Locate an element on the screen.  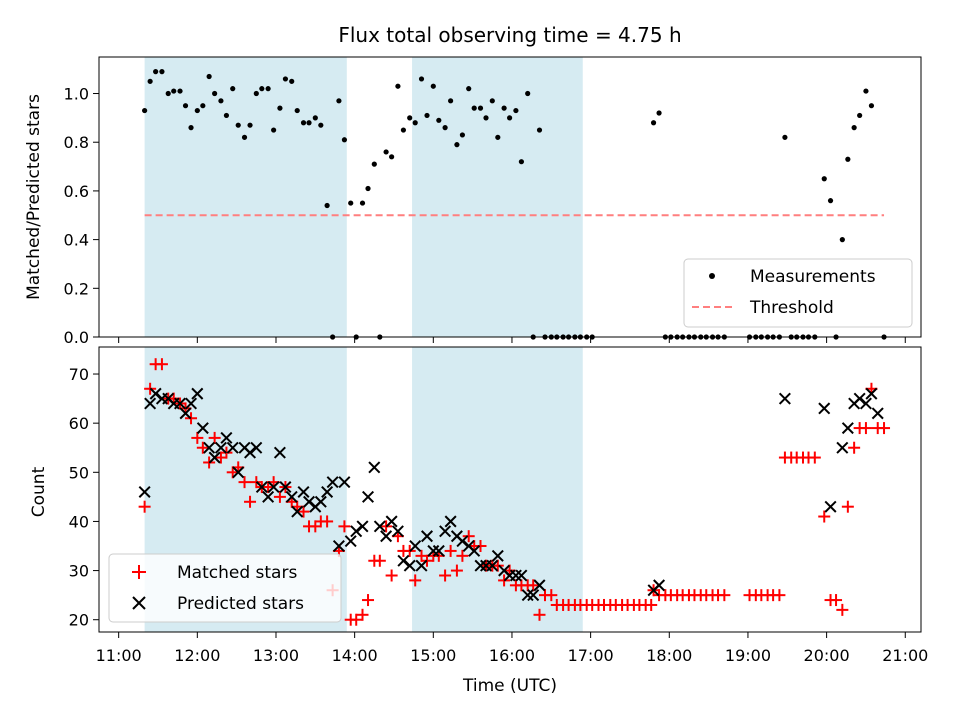
bottom-legend-box is located at coordinates (225, 588).